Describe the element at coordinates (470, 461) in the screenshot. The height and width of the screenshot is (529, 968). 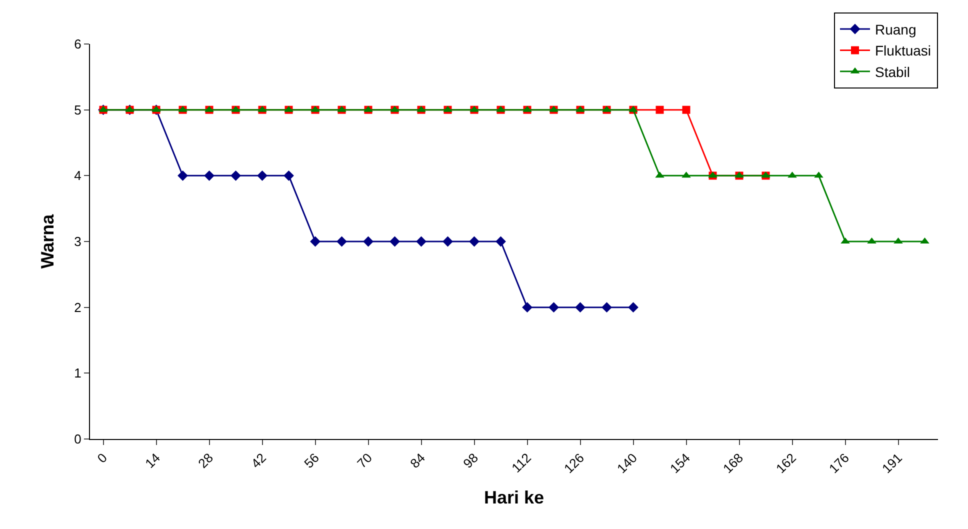
I see `x-tick-label: 98` at that location.